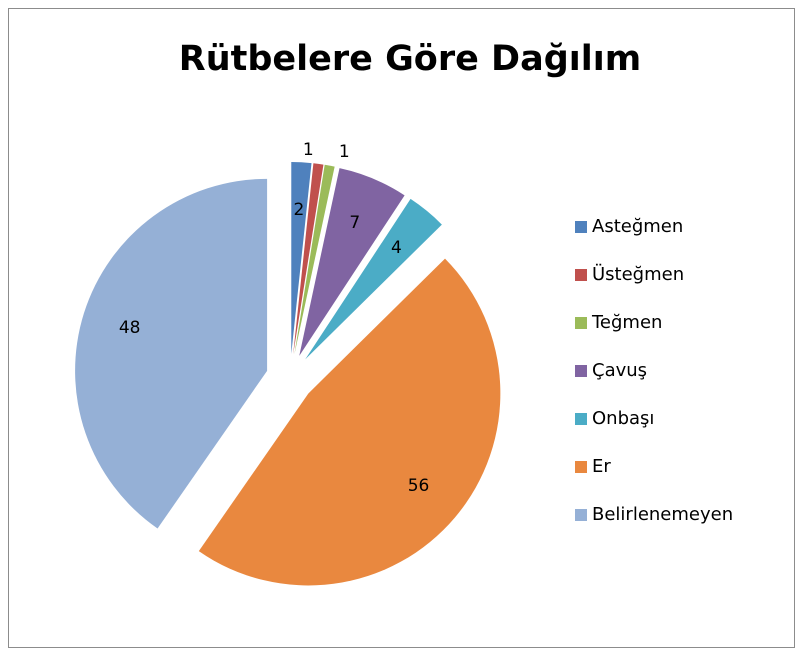 Image resolution: width=804 pixels, height=661 pixels. I want to click on data-label: 48, so click(130, 328).